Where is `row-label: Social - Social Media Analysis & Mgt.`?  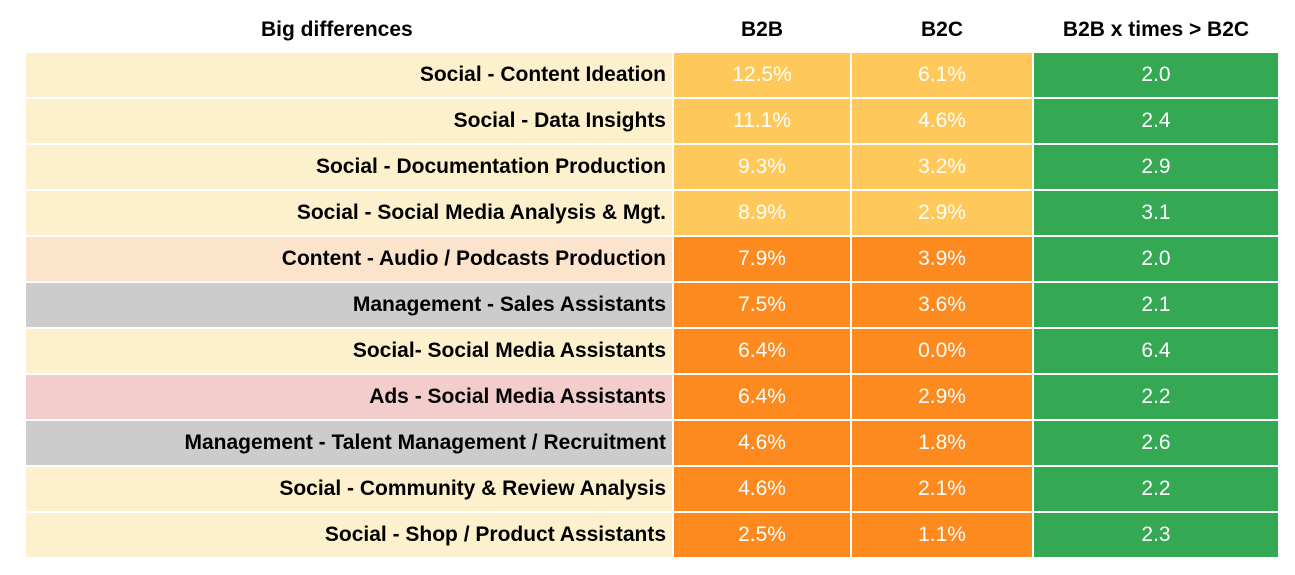 row-label: Social - Social Media Analysis & Mgt. is located at coordinates (349, 213).